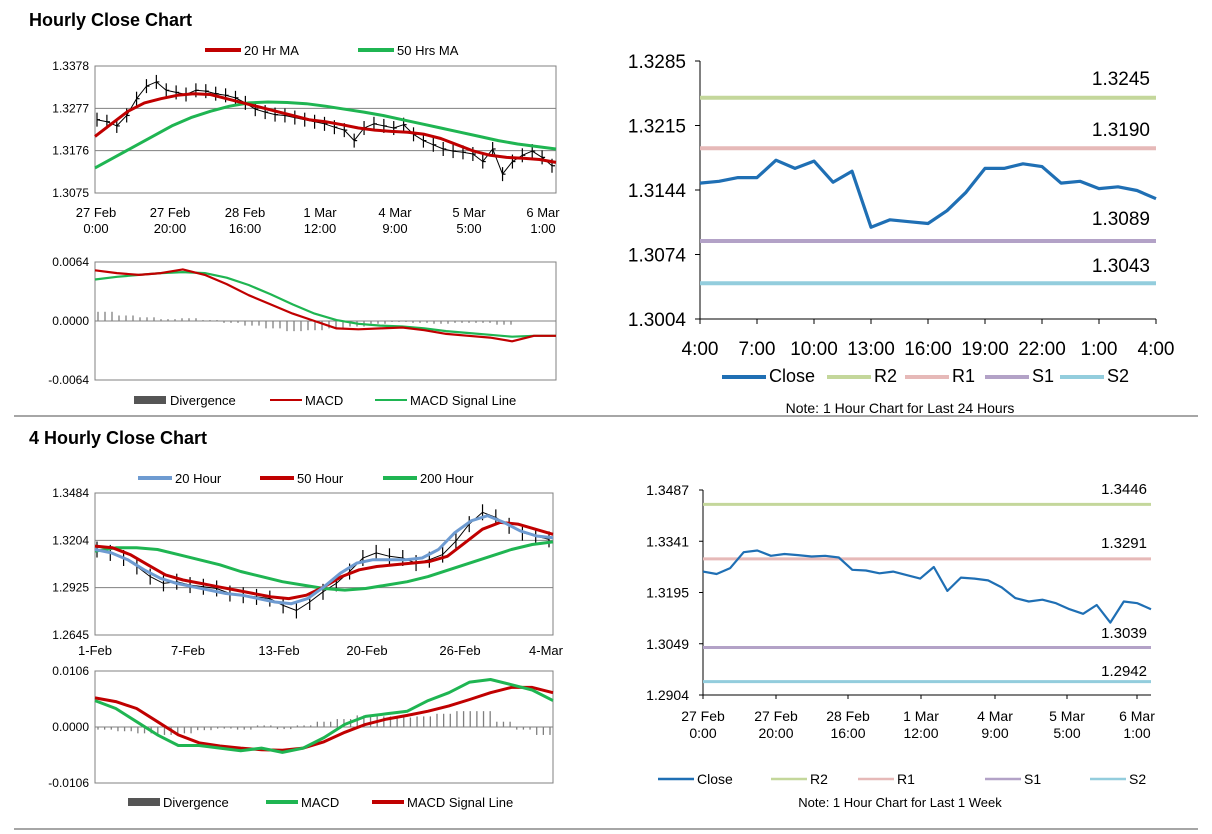  What do you see at coordinates (1136, 733) in the screenshot?
I see `week-x-tick: 1:00` at bounding box center [1136, 733].